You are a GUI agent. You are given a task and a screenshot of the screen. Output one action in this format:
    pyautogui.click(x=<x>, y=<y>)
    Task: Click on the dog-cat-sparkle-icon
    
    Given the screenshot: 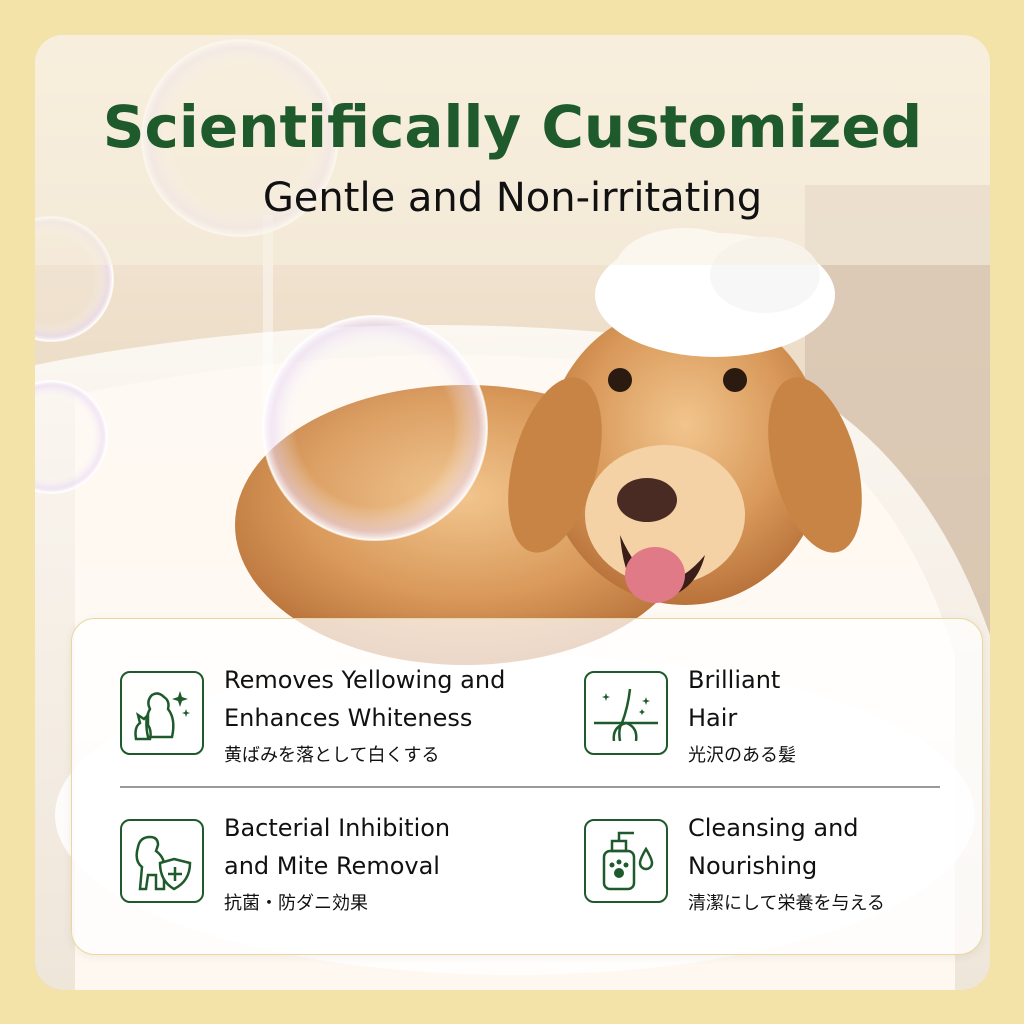 What is the action you would take?
    pyautogui.click(x=162, y=713)
    